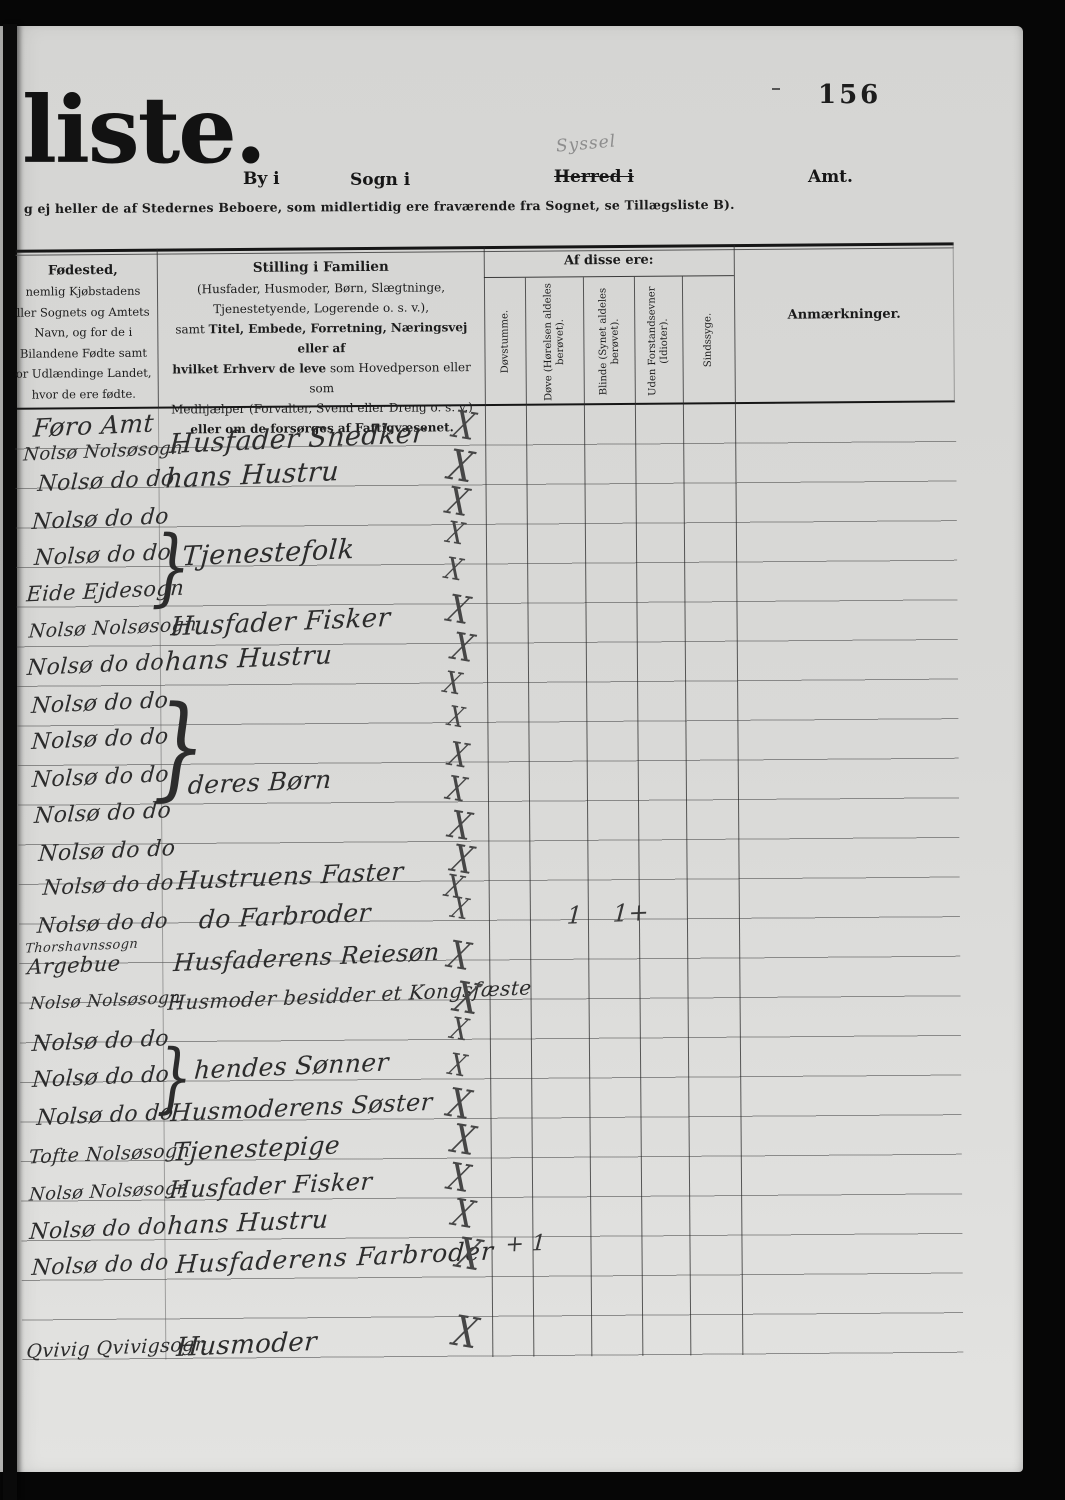 Image resolution: width=1065 pixels, height=1500 pixels. What do you see at coordinates (380, 180) in the screenshot?
I see `field-sogn: Sogn i` at bounding box center [380, 180].